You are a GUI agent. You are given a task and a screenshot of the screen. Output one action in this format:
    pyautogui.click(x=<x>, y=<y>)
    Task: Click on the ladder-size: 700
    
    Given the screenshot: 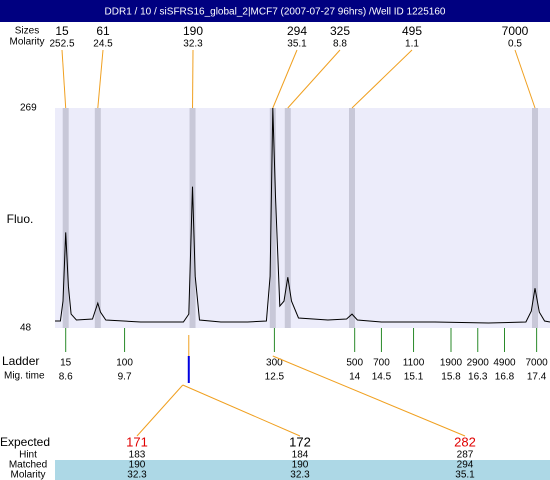 What is the action you would take?
    pyautogui.click(x=381, y=363)
    